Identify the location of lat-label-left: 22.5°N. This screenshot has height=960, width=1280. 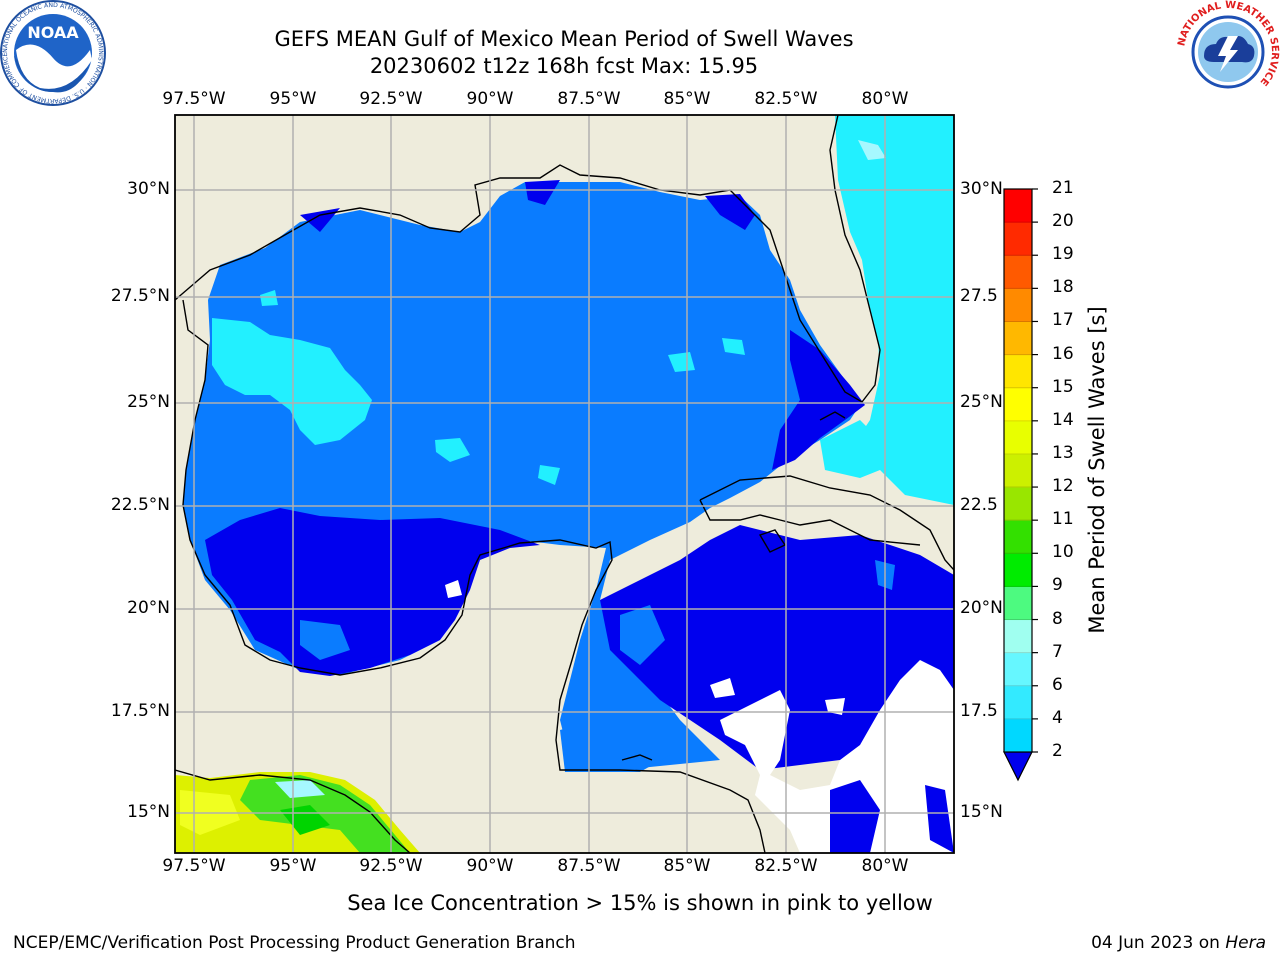
(140, 505).